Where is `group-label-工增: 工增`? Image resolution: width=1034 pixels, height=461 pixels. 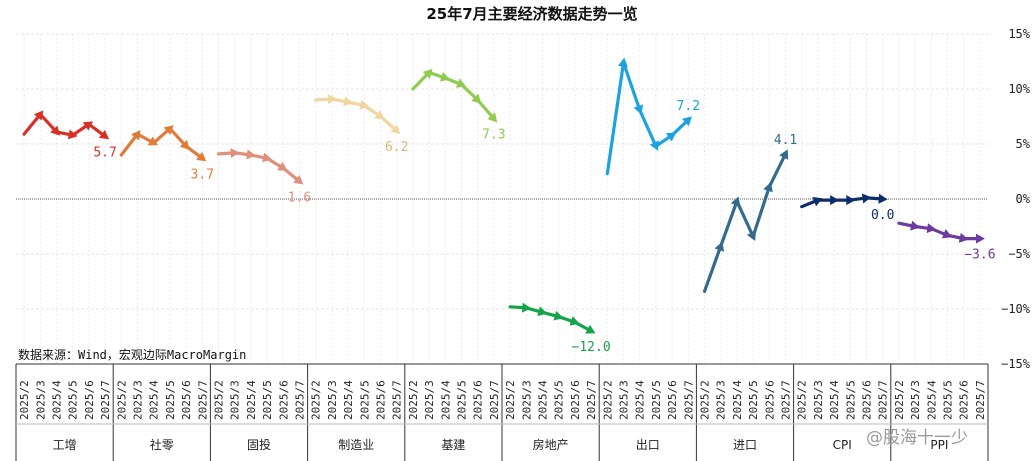
group-label-工增: 工增 is located at coordinates (65, 445).